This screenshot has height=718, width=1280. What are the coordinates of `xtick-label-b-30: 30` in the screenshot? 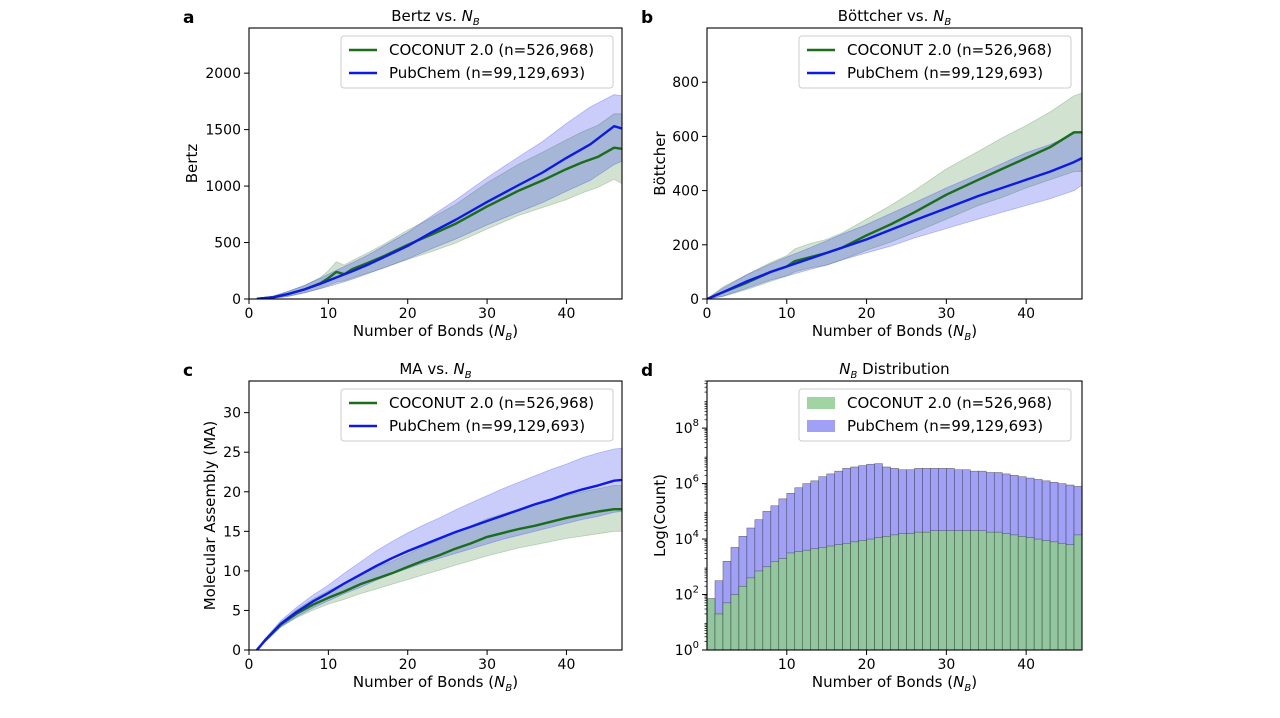 It's located at (946, 314).